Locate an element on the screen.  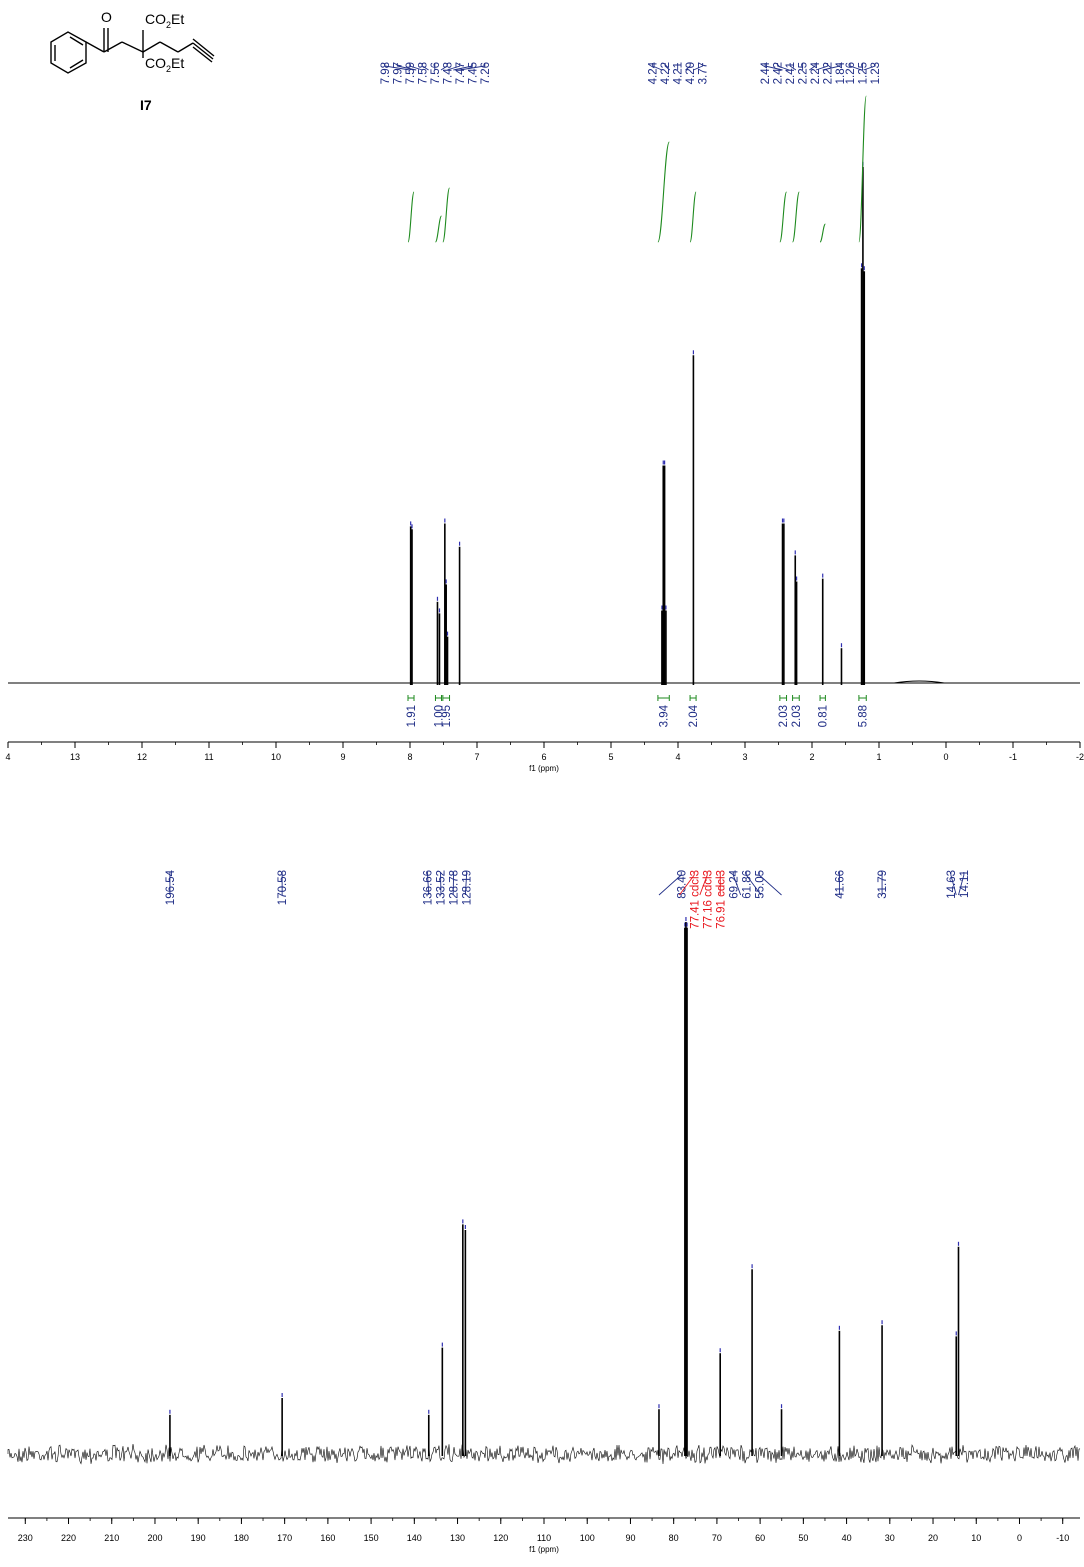
x-axis-tick-label: 12 is located at coordinates (142, 757).